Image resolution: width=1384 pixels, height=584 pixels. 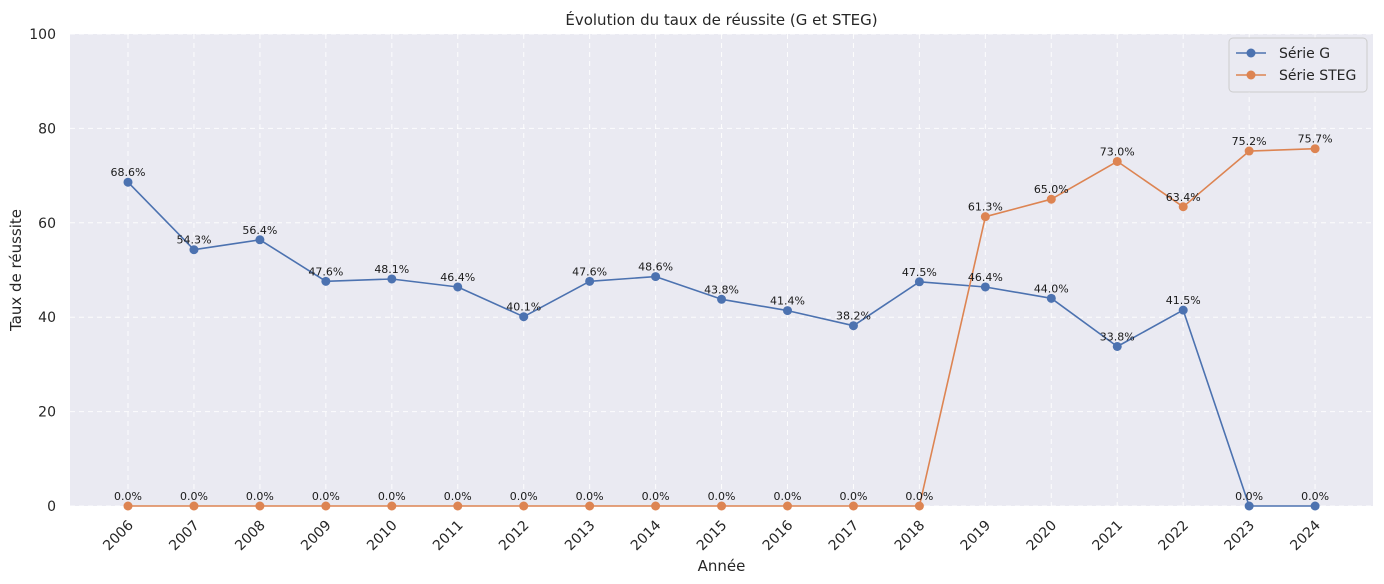 I want to click on x-tick-label: 2020, so click(x=1042, y=536).